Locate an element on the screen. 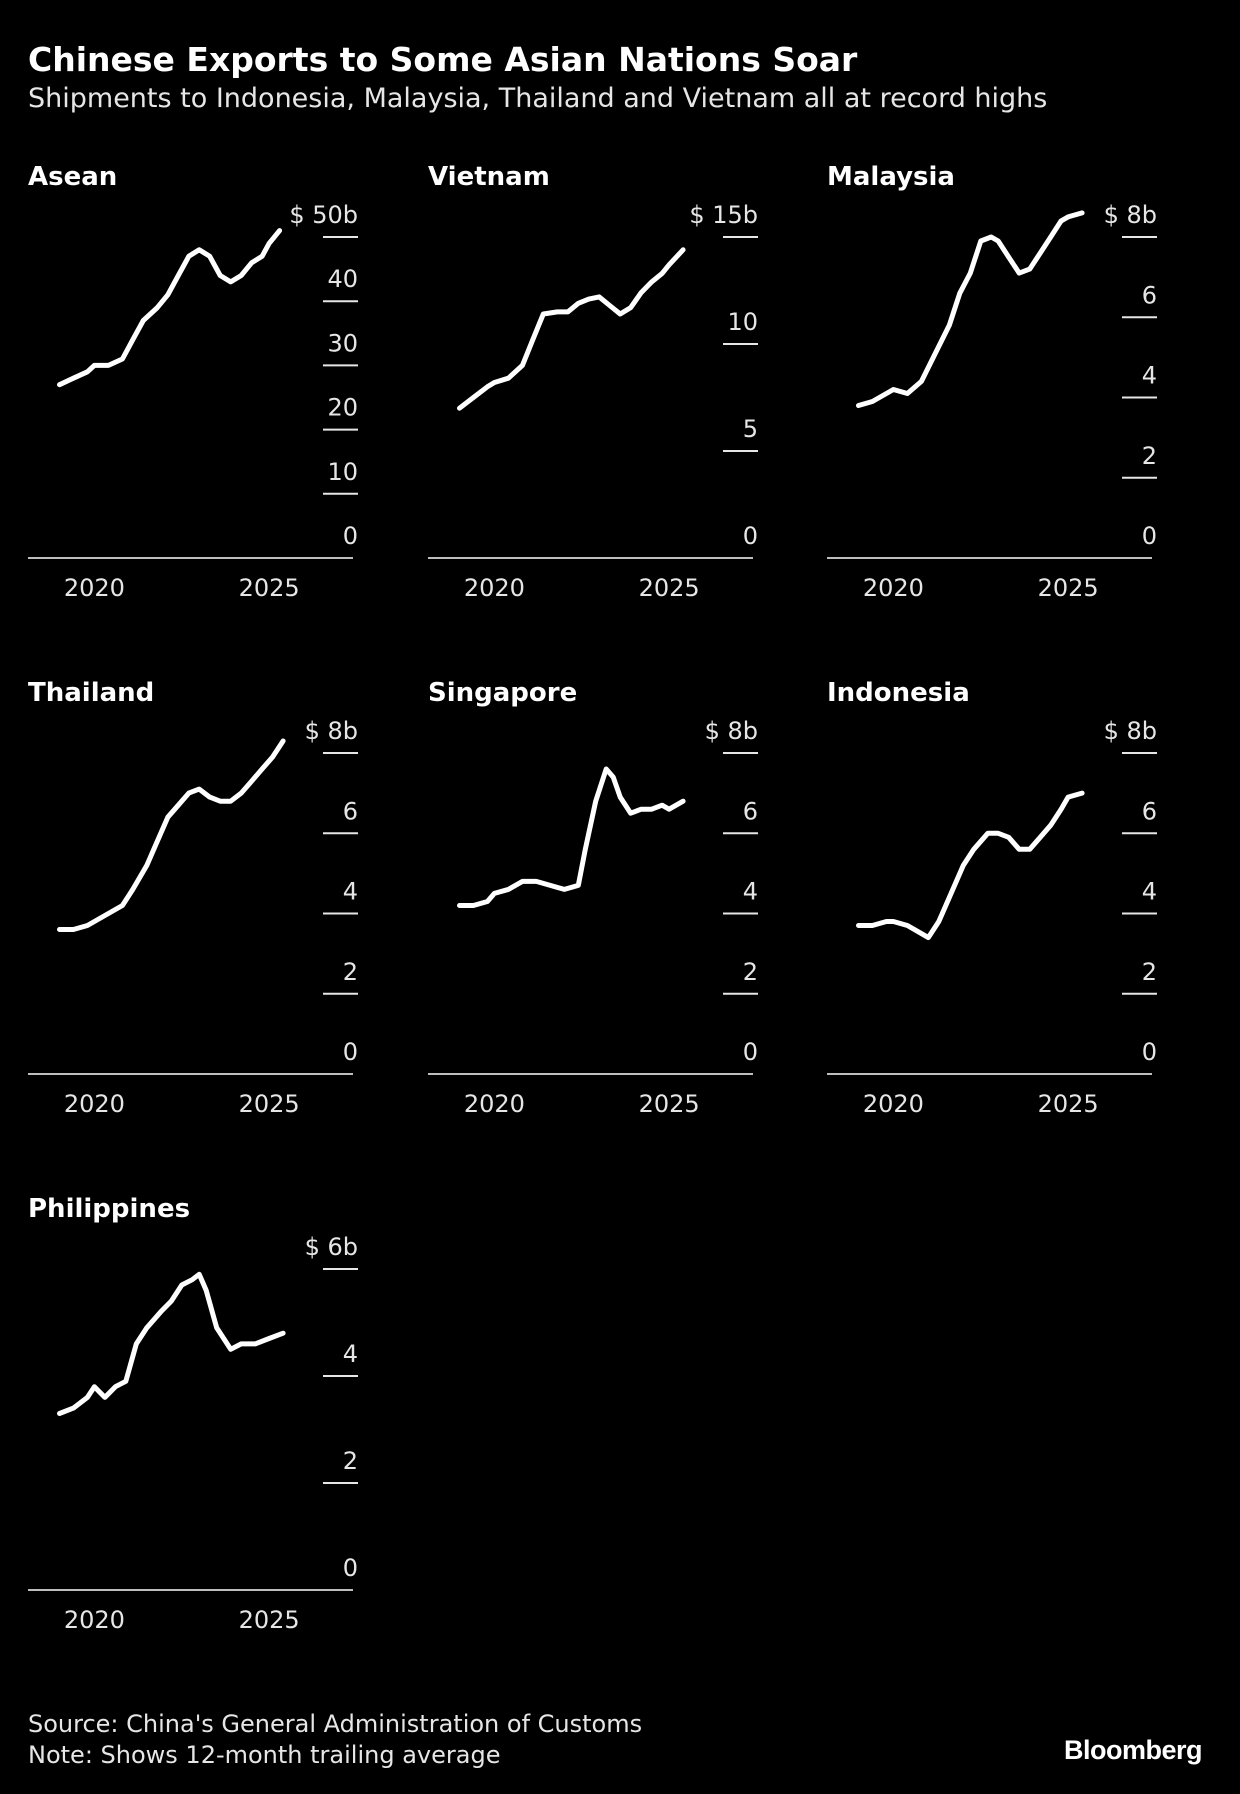 The height and width of the screenshot is (1794, 1240). x-tick-label-philippines-2020: 2020 is located at coordinates (94, 1620).